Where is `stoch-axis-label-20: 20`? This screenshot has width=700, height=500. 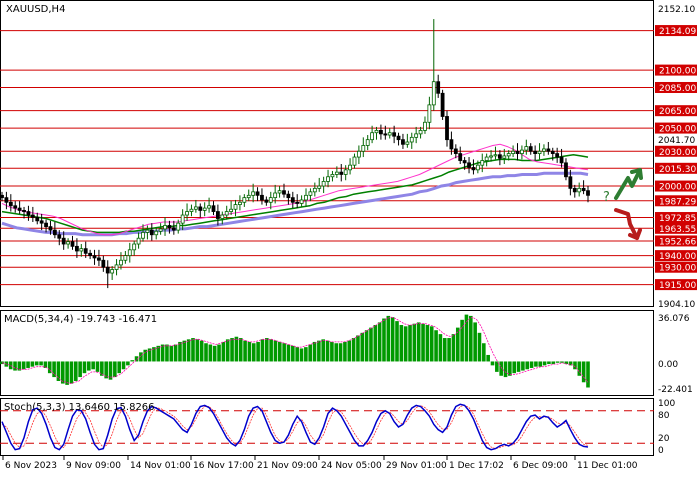
stoch-axis-label-20: 20 is located at coordinates (664, 439).